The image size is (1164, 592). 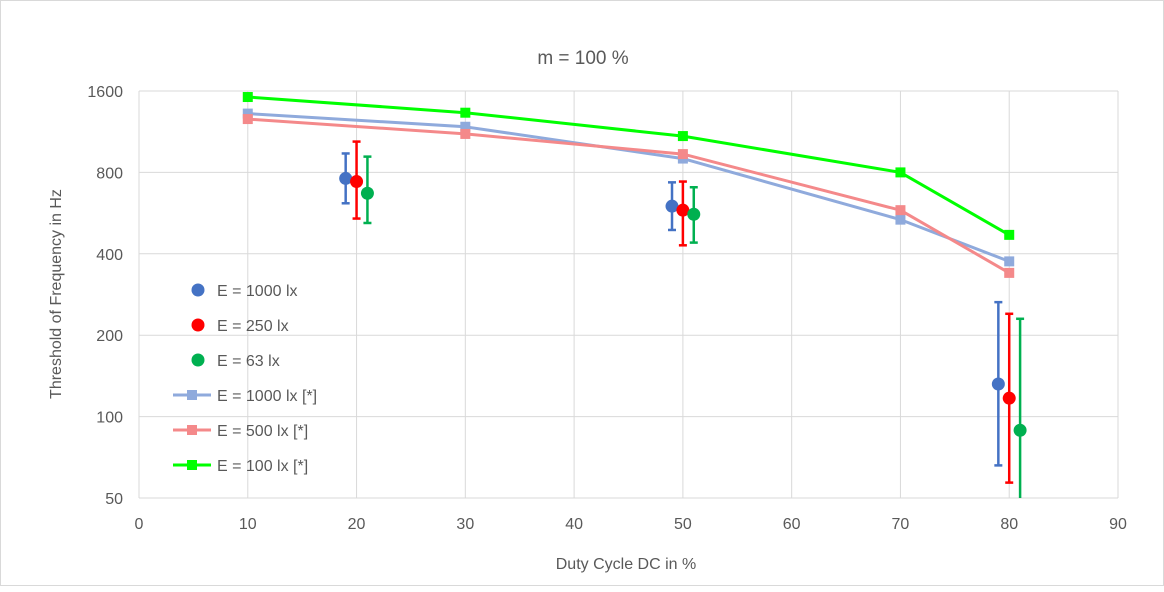 I want to click on y-tick-label: 800, so click(x=109, y=173).